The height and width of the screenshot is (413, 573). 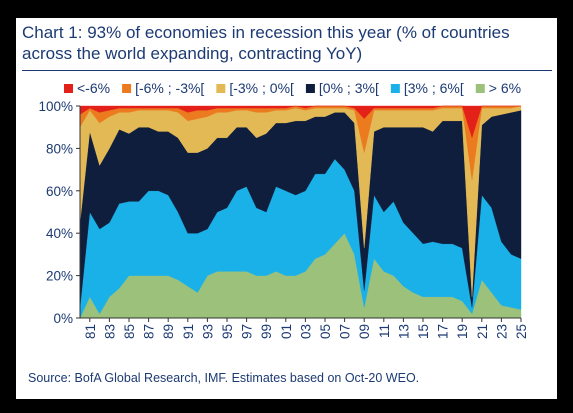 What do you see at coordinates (364, 331) in the screenshot?
I see `x-tick-label: 09` at bounding box center [364, 331].